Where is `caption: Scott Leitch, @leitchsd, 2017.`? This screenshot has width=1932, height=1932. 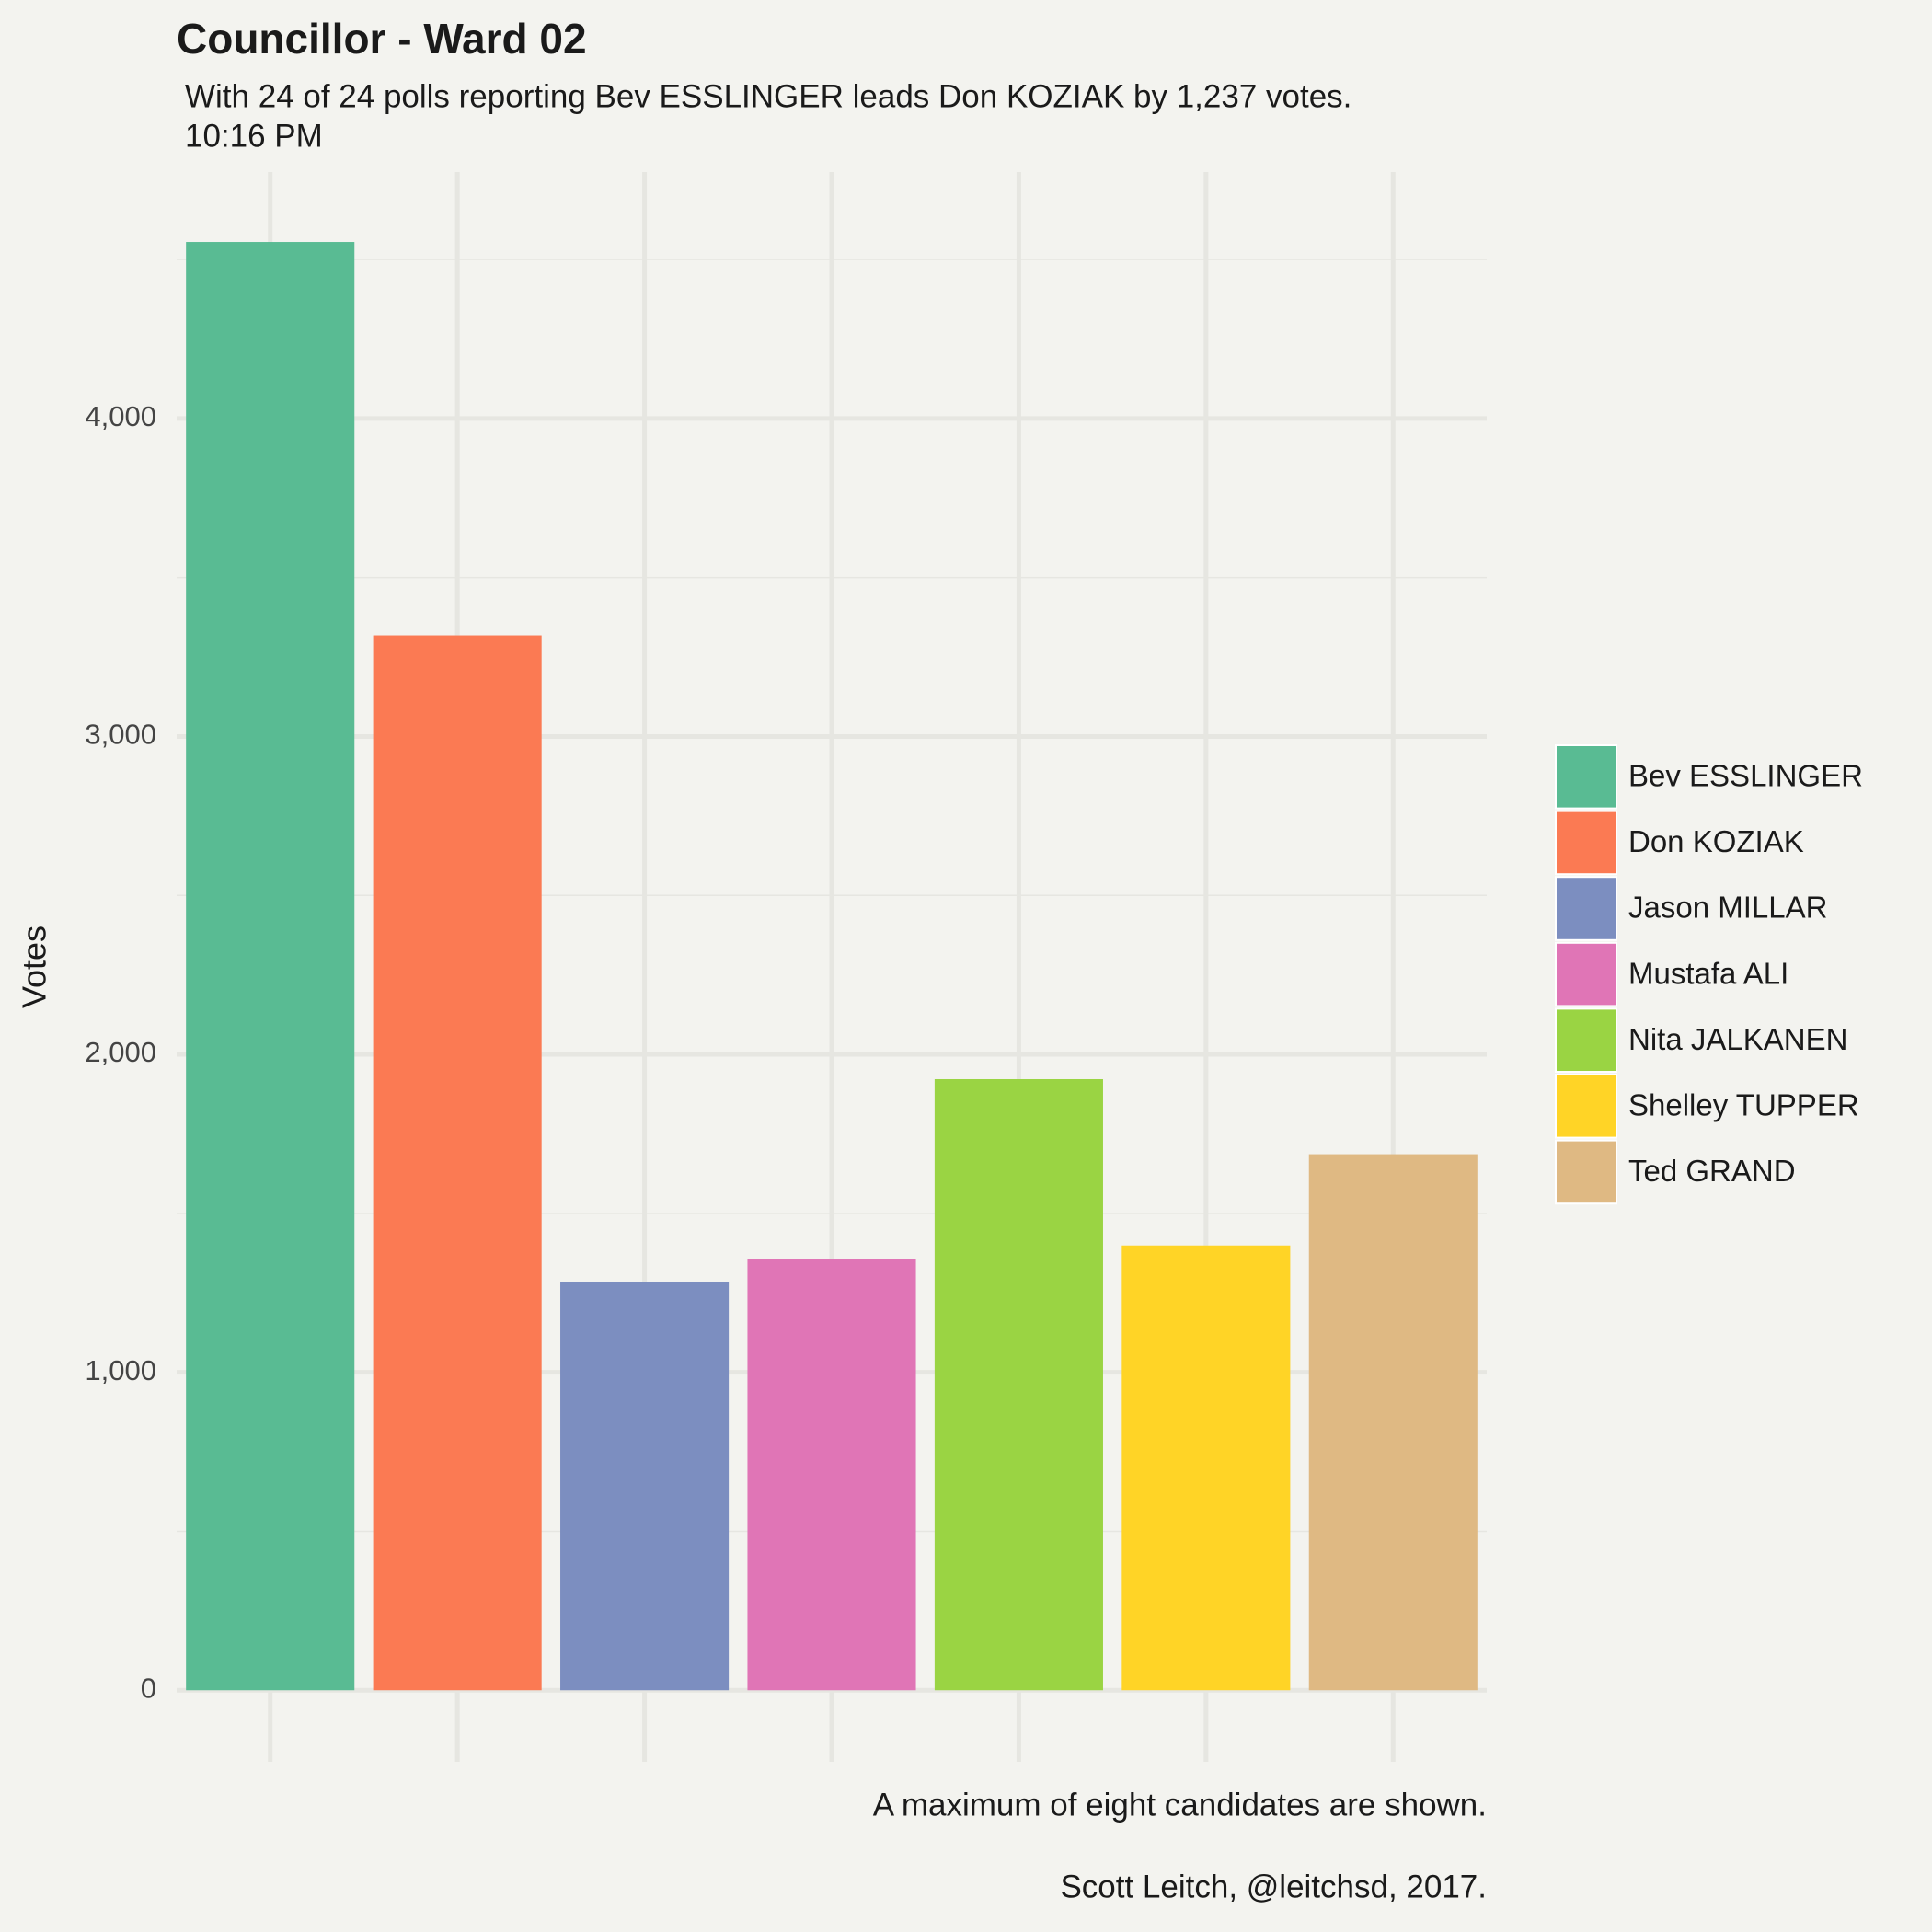 caption: Scott Leitch, @leitchsd, 2017. is located at coordinates (1273, 1886).